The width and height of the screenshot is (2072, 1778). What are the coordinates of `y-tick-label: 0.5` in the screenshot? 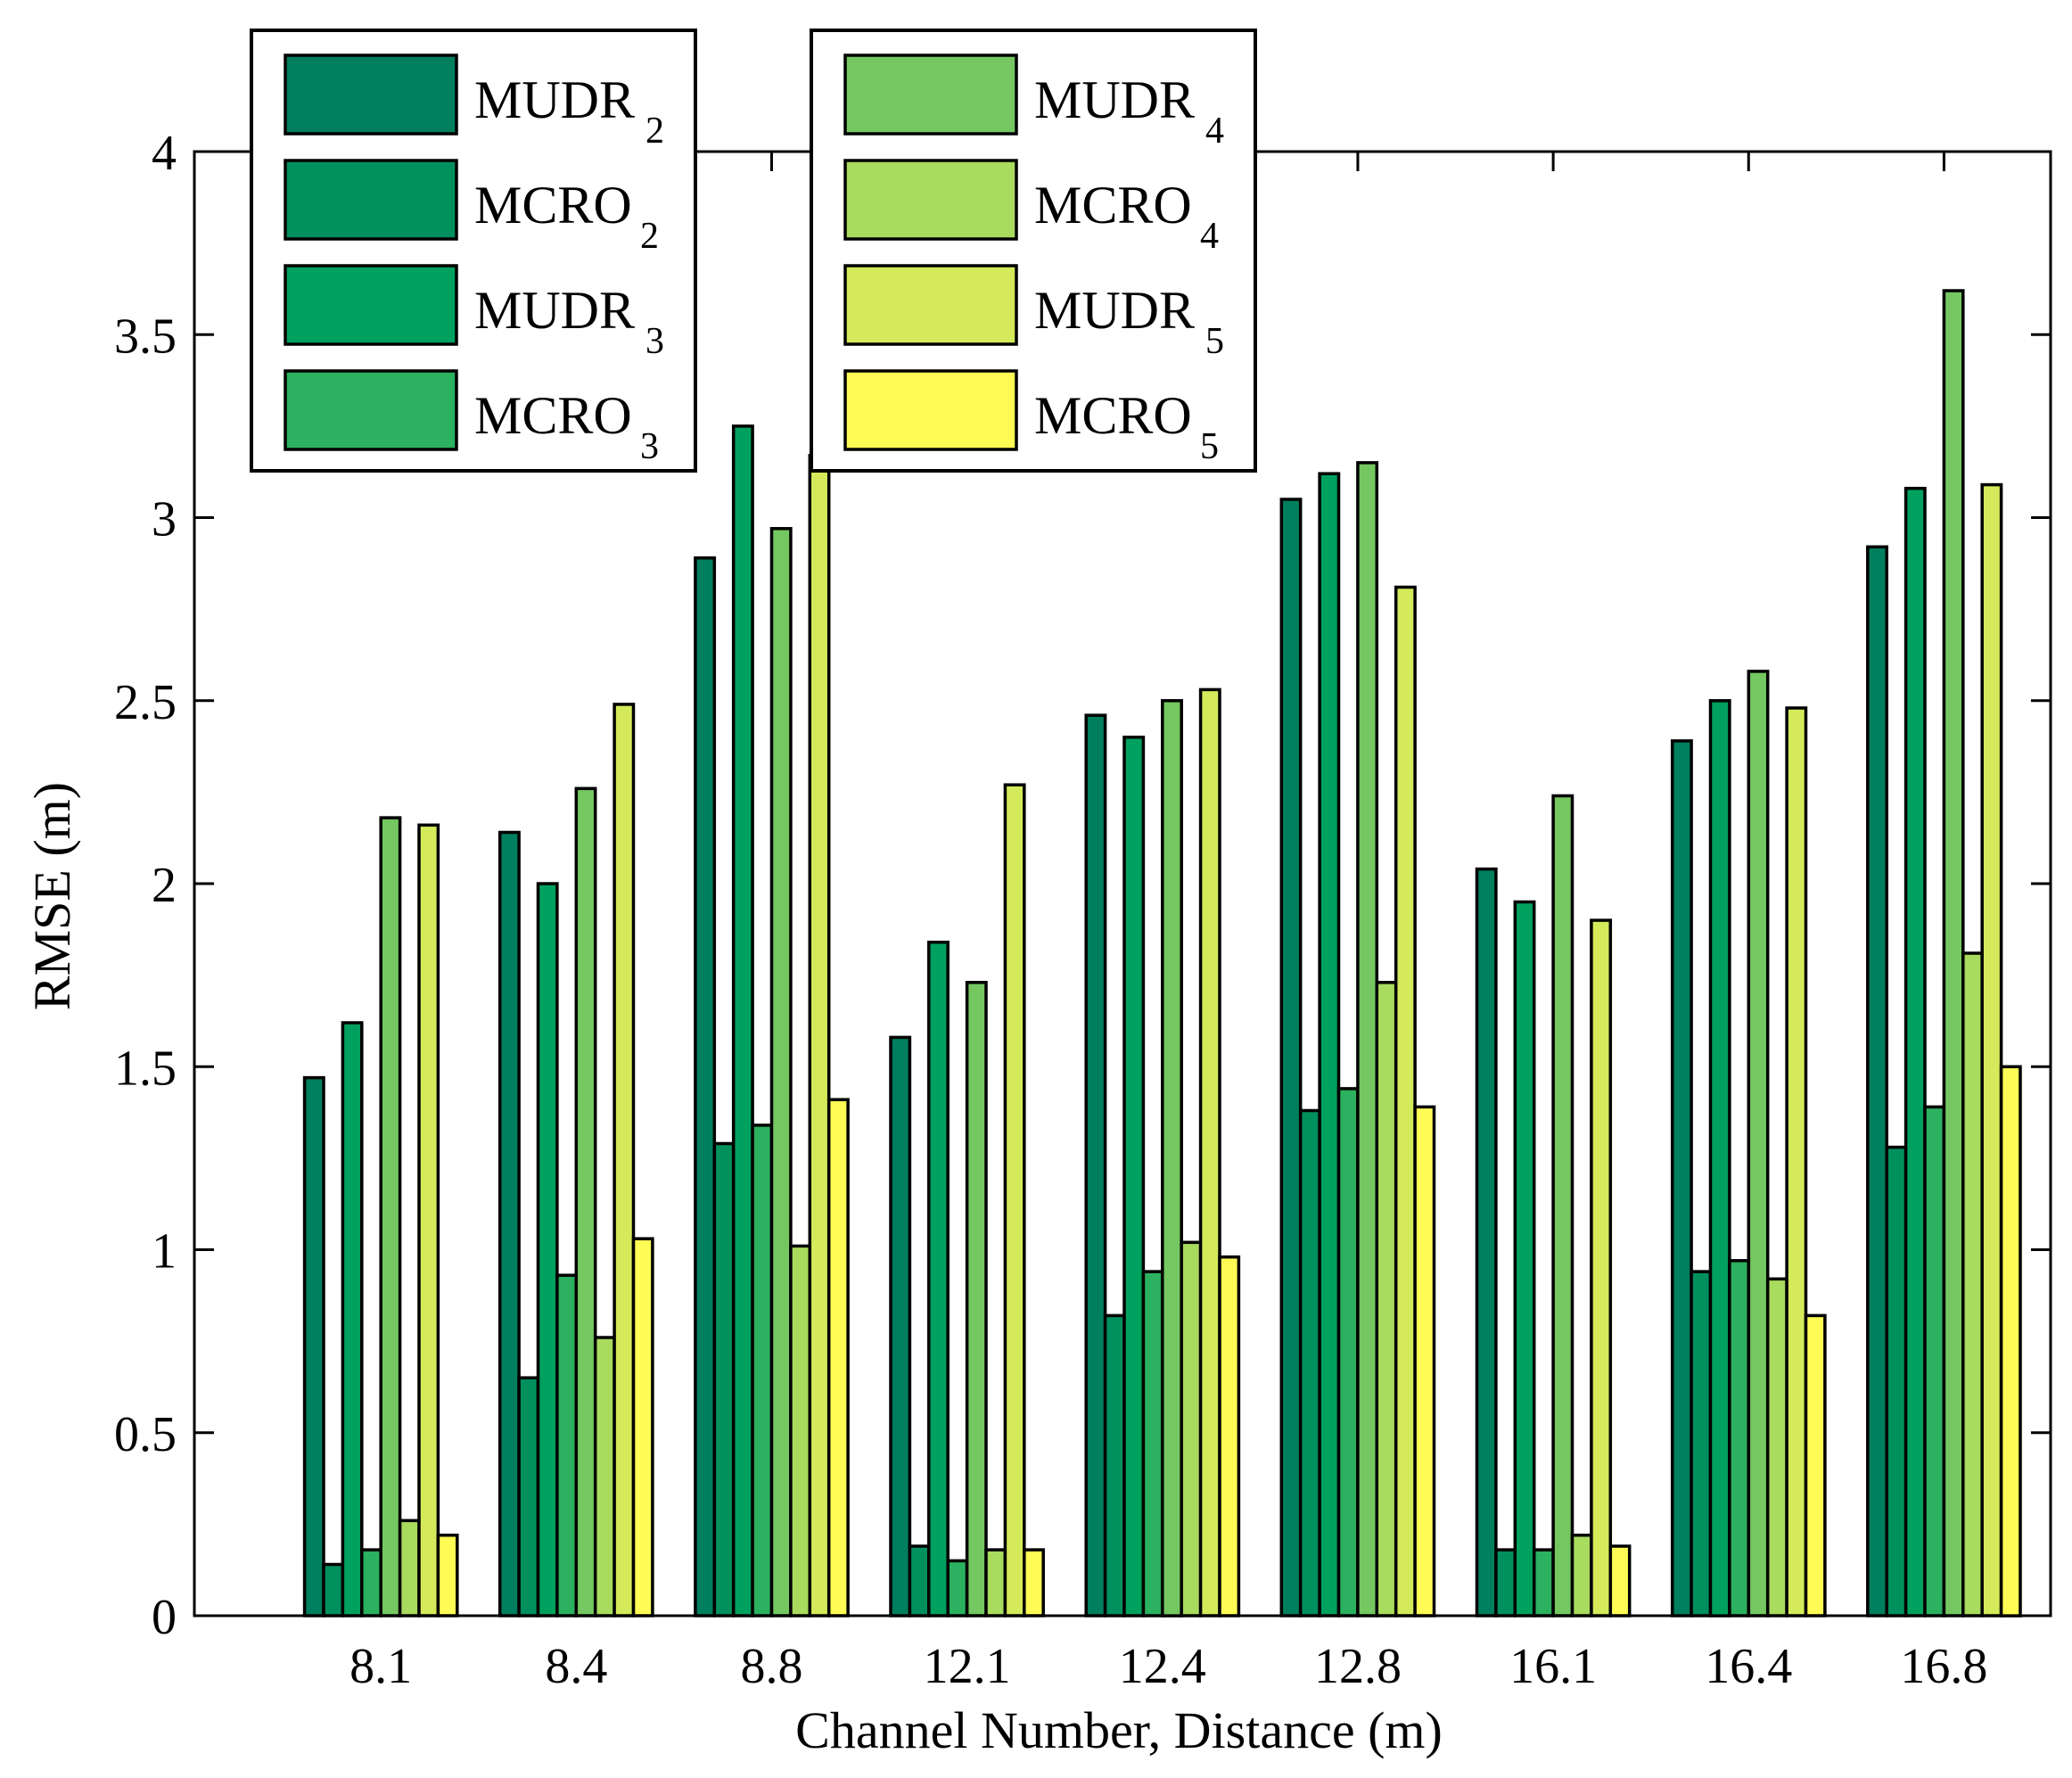 It's located at (146, 1434).